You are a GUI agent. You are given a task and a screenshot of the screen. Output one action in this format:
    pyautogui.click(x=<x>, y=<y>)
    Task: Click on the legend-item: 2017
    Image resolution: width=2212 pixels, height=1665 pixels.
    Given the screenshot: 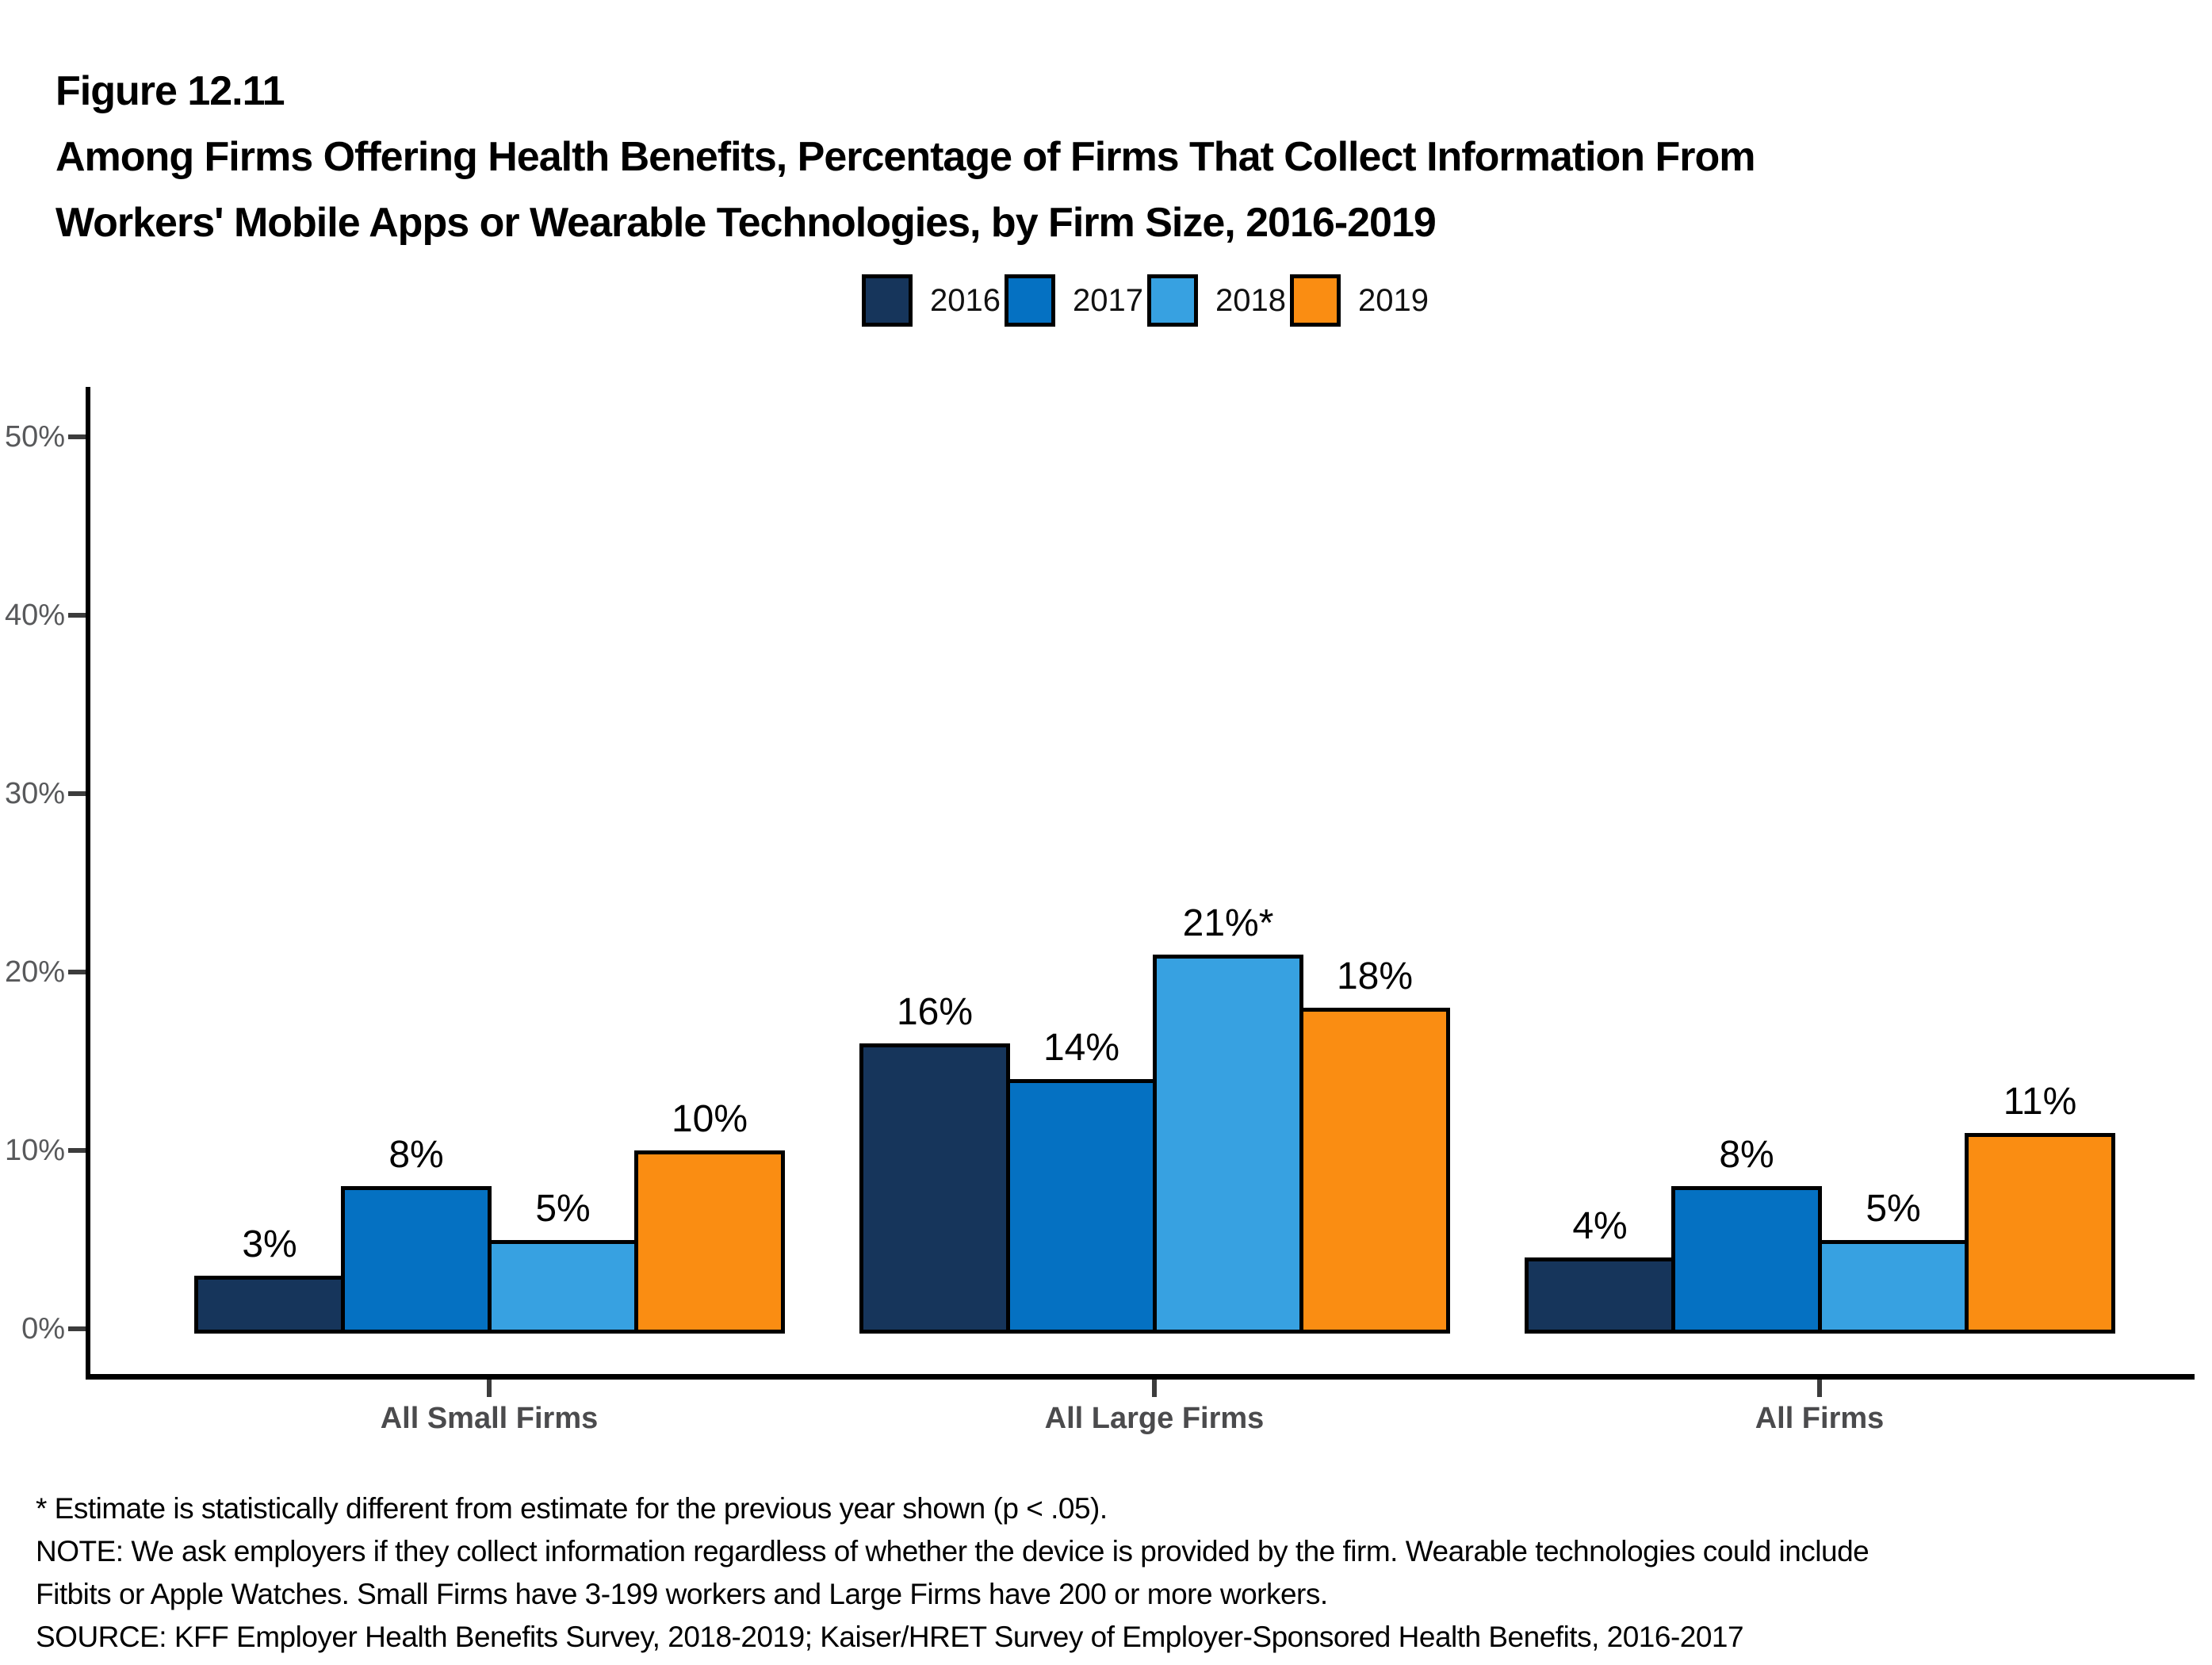 What is the action you would take?
    pyautogui.click(x=1074, y=300)
    